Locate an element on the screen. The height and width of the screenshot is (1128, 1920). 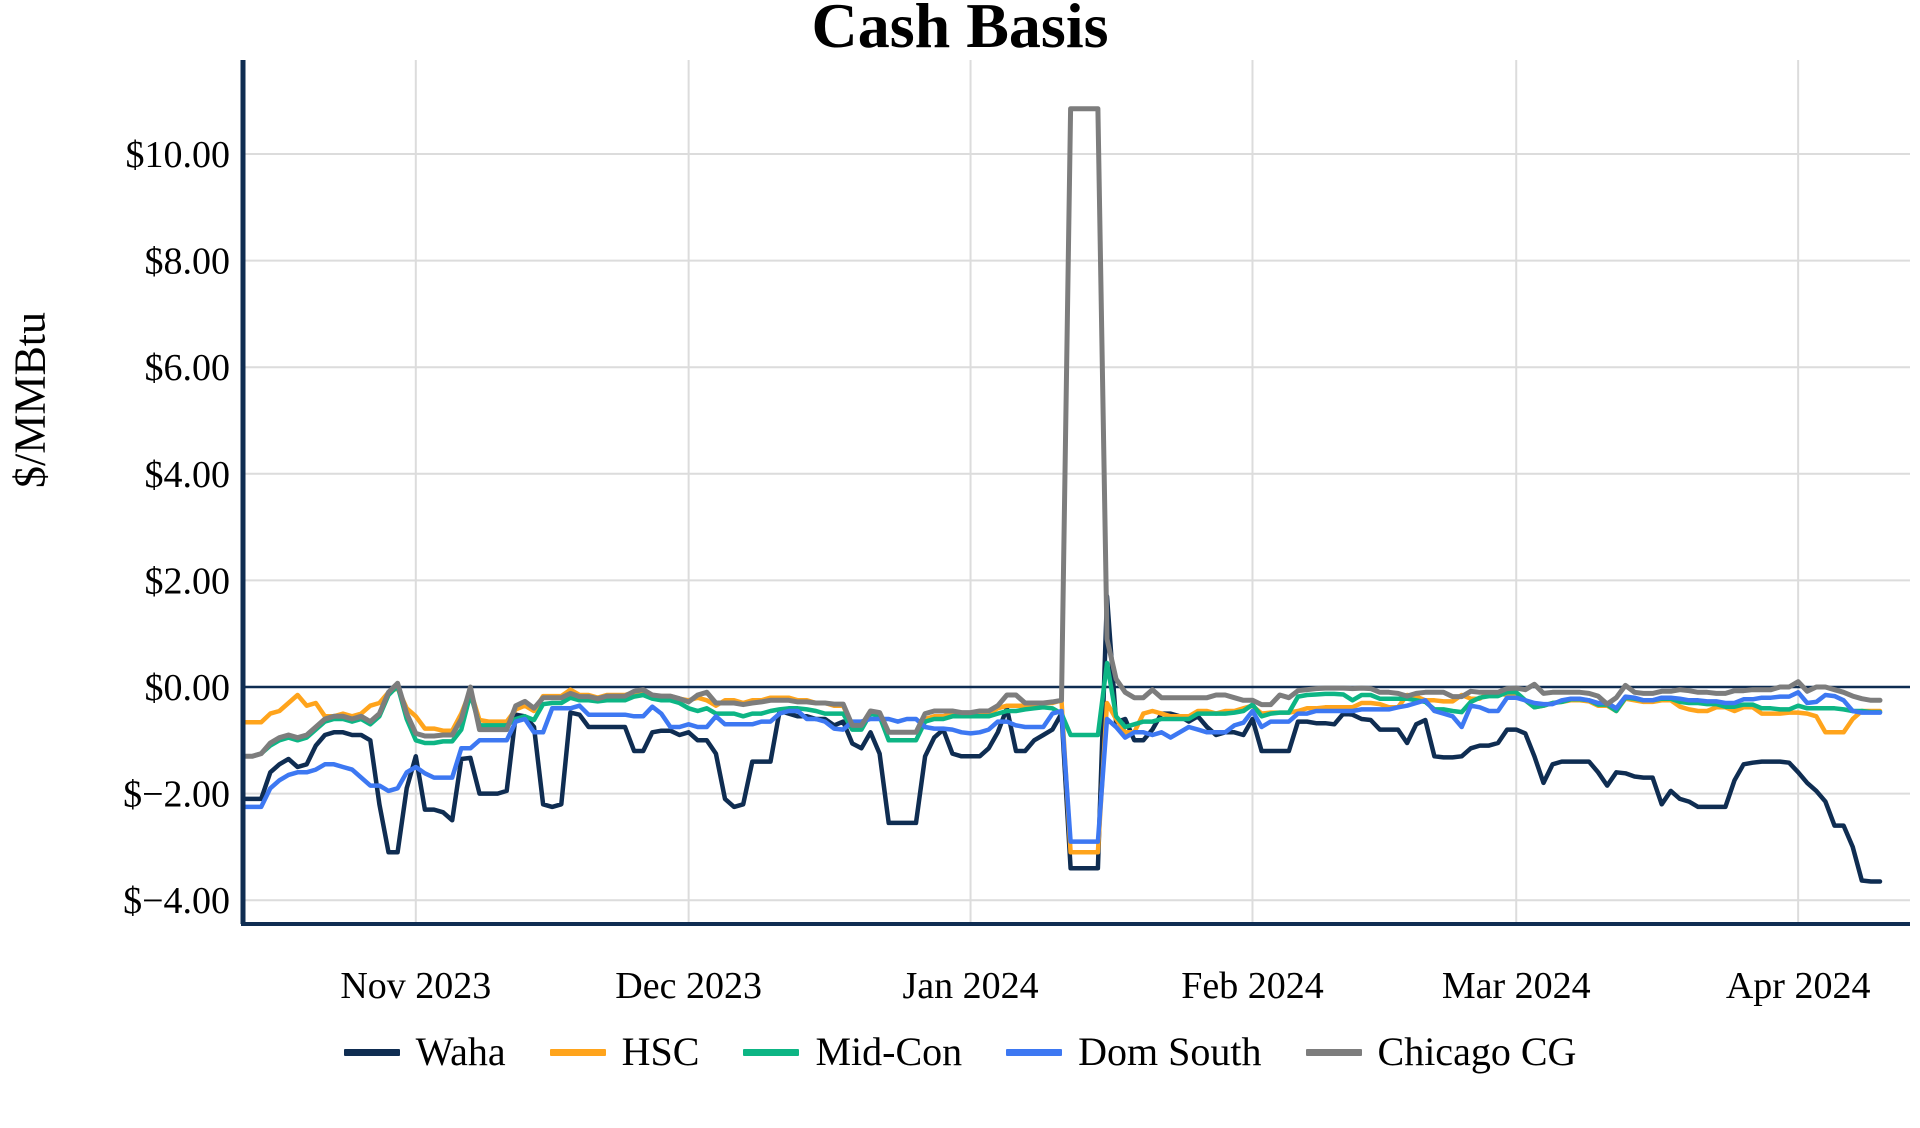
legend-item-chicago-cg: Chicago CG is located at coordinates (1441, 1051).